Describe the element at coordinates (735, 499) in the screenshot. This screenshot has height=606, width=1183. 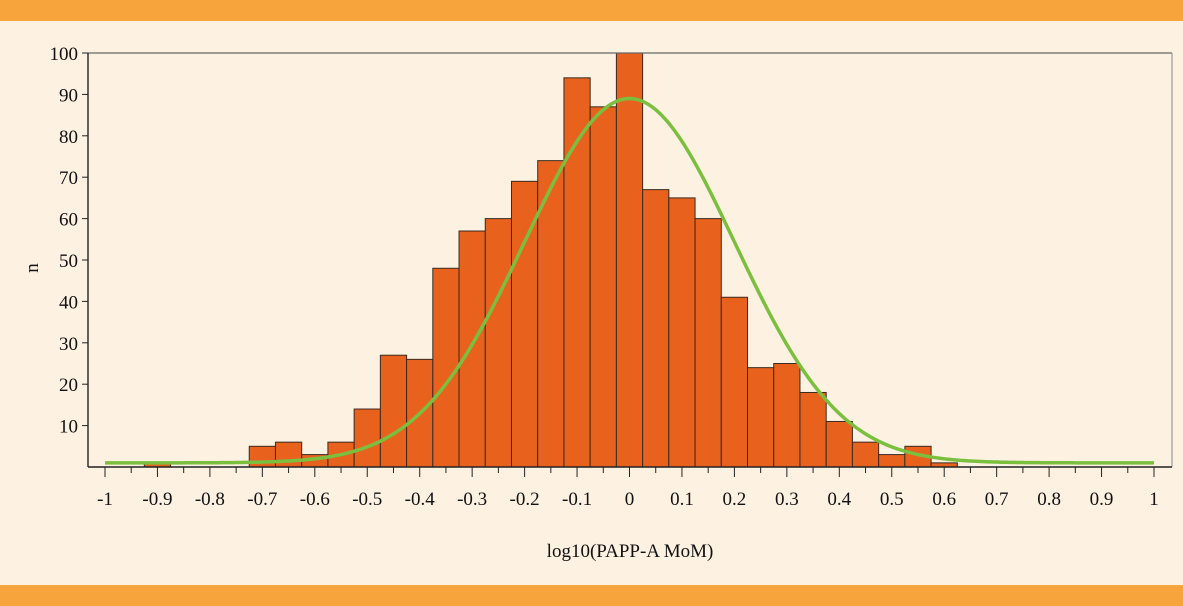
I see `x-tick-label: 0.2` at that location.